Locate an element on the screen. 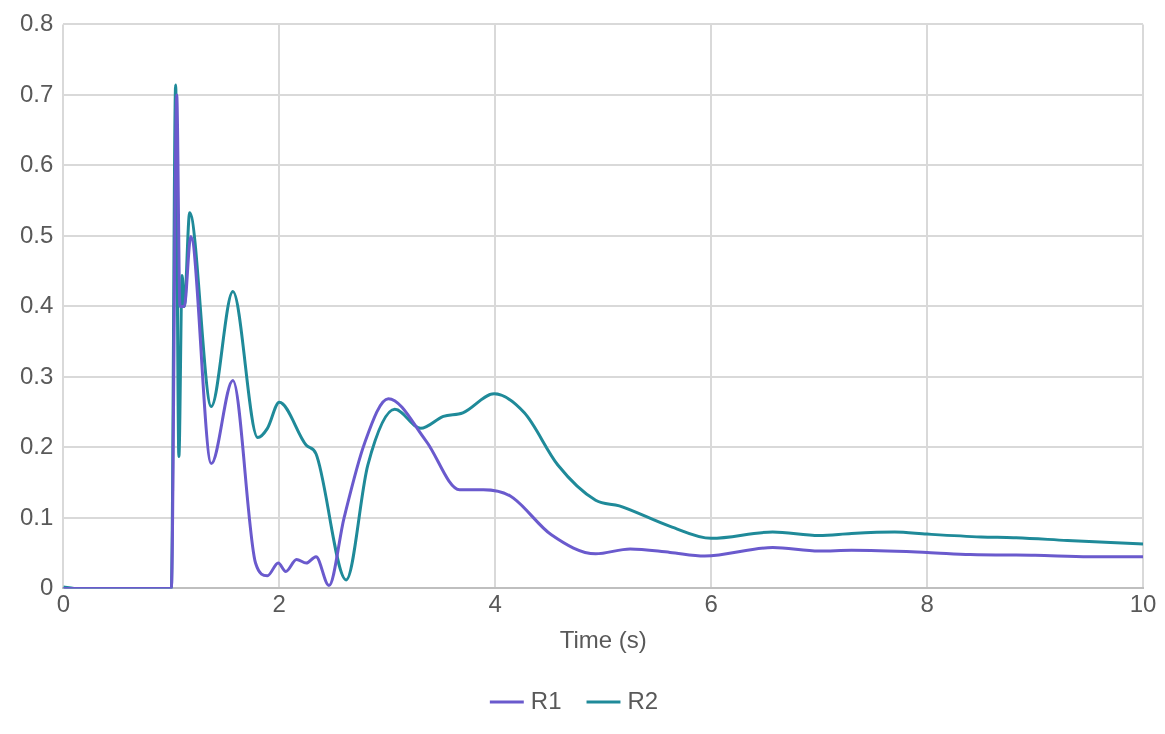 The width and height of the screenshot is (1165, 734). y-tick-label: 0.5 is located at coordinates (36, 234).